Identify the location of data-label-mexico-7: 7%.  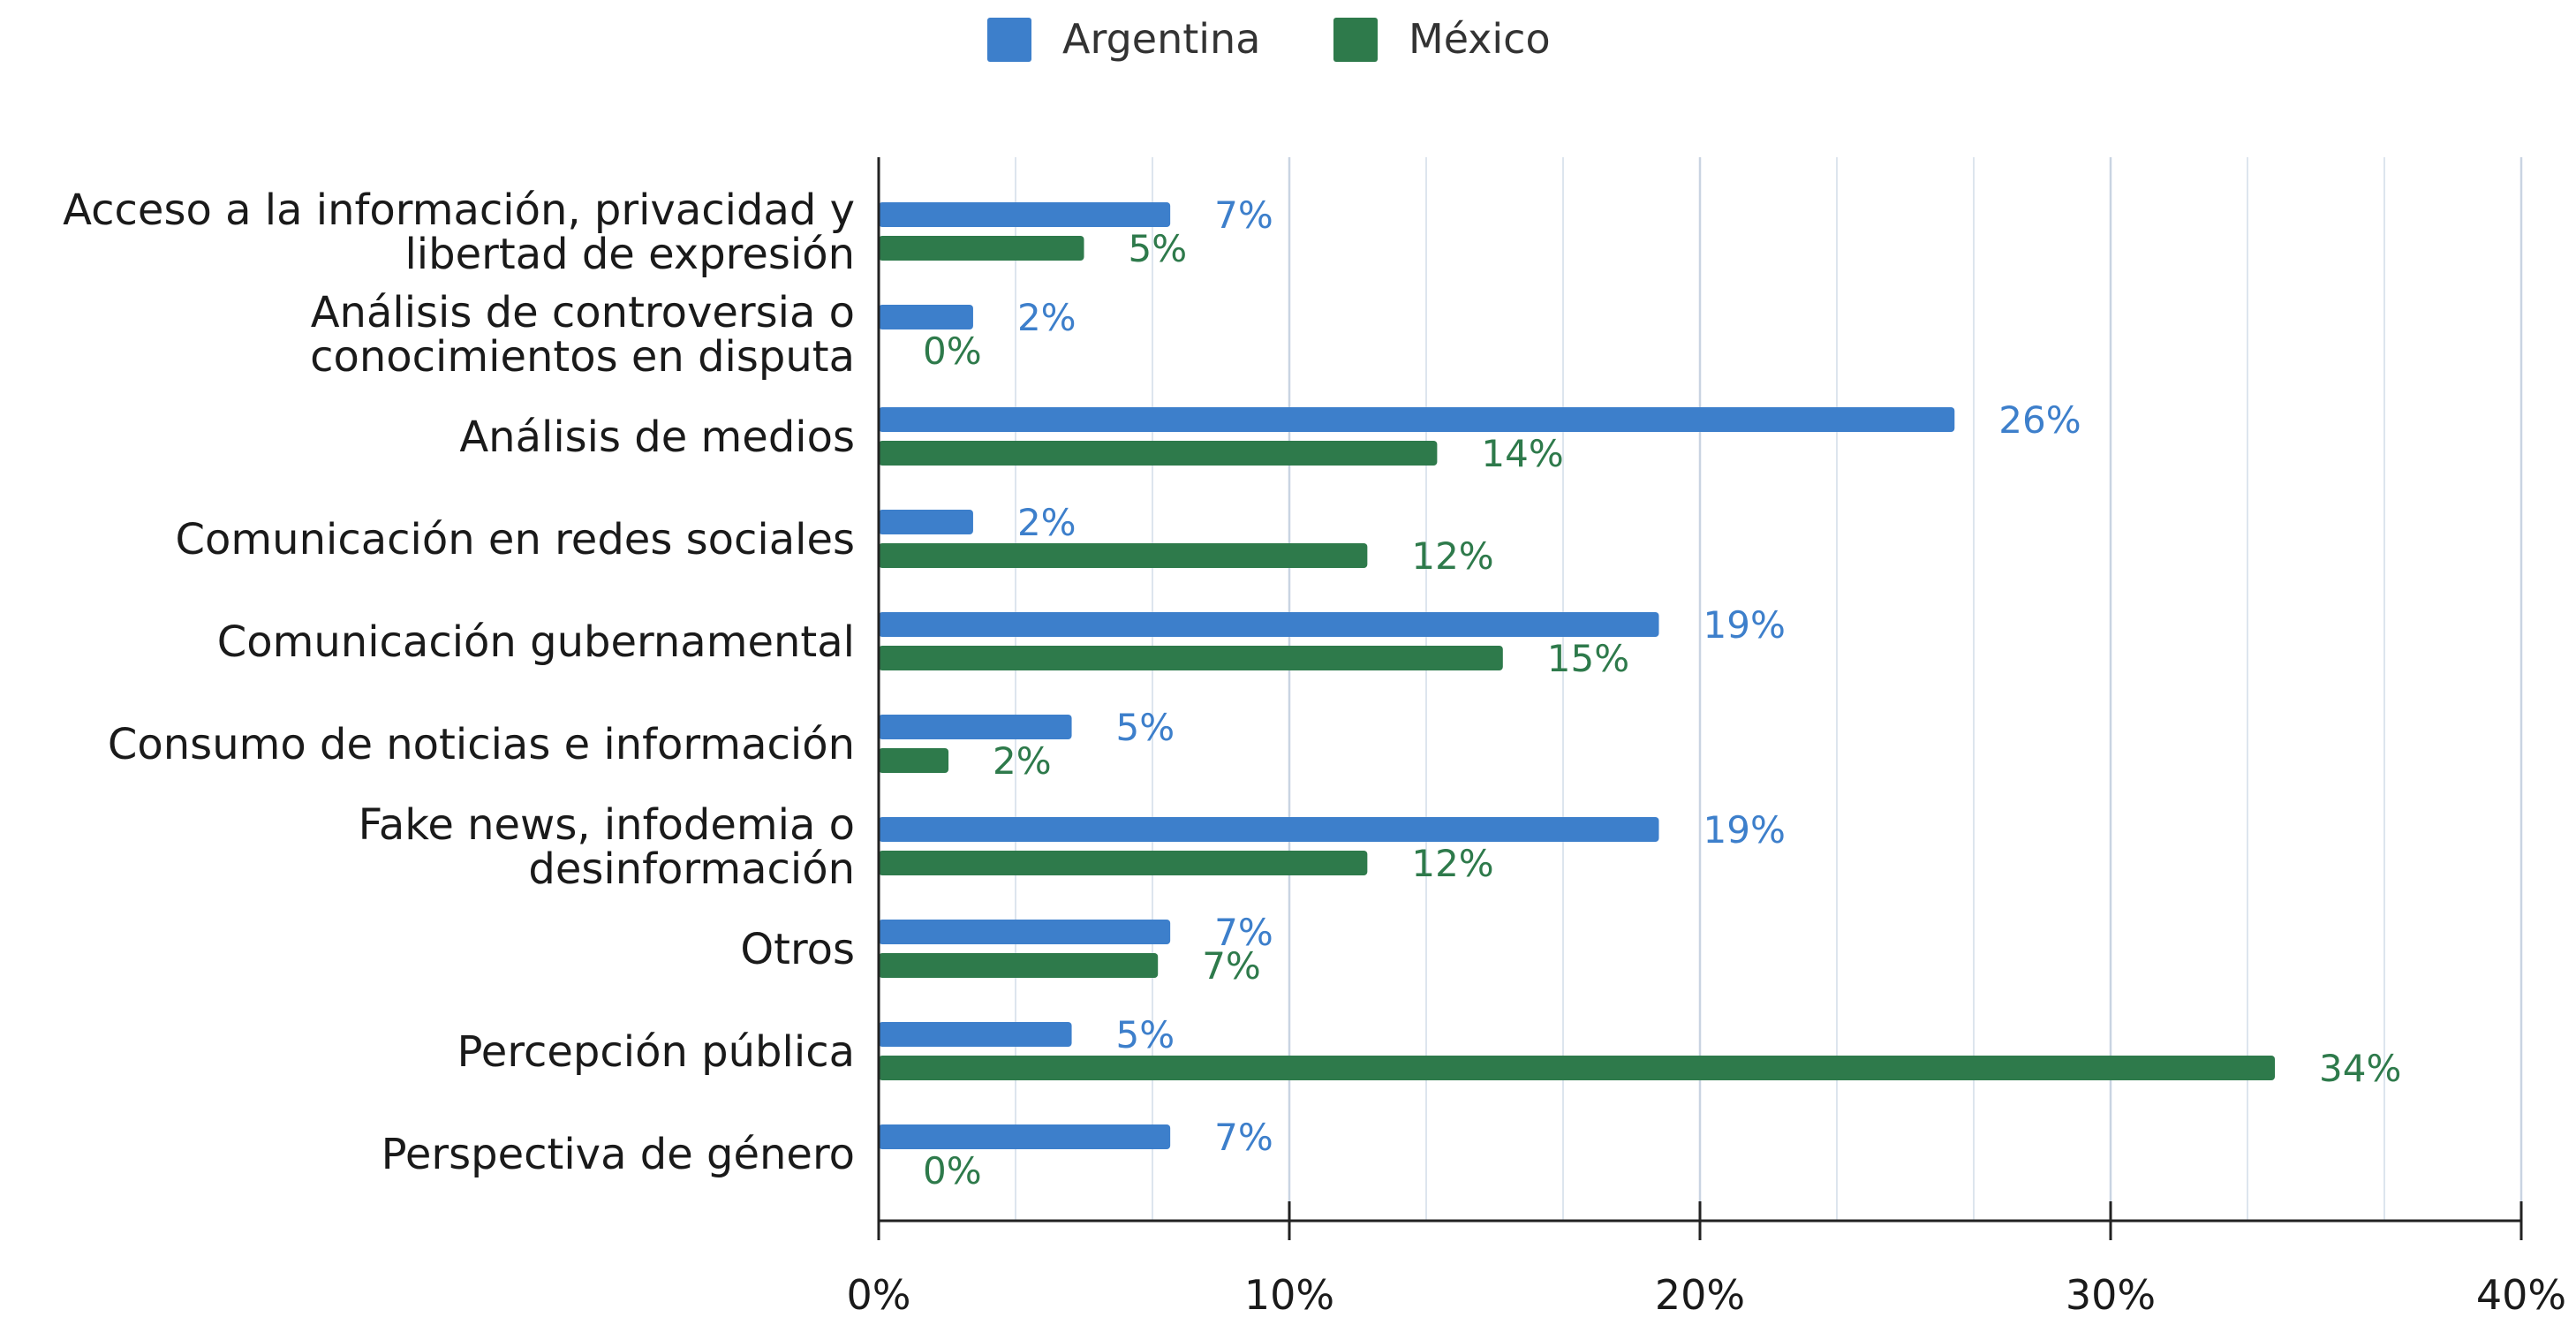
(1232, 966).